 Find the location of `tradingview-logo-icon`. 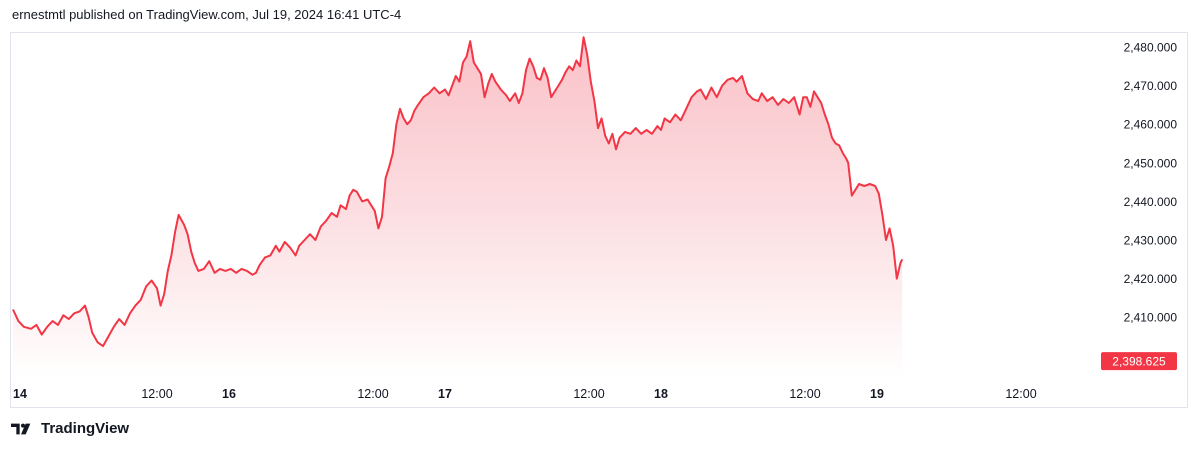

tradingview-logo-icon is located at coordinates (21, 428).